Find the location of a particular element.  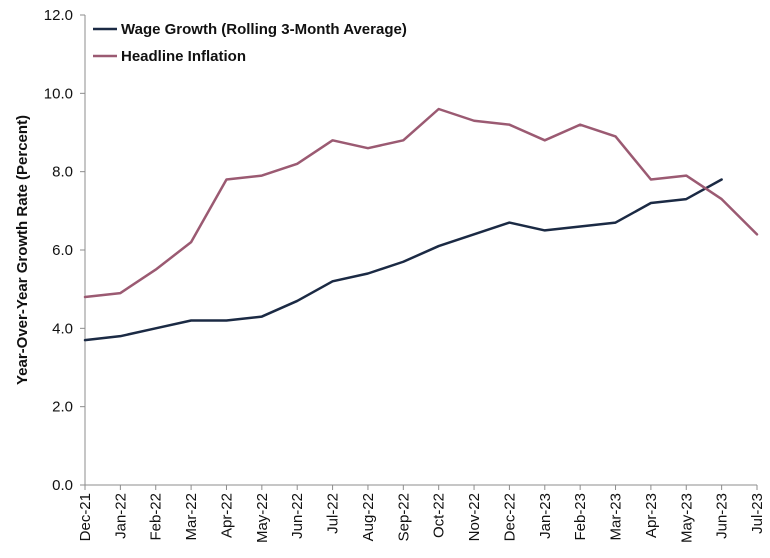

x-tick-label: Oct-22 is located at coordinates (439, 515).